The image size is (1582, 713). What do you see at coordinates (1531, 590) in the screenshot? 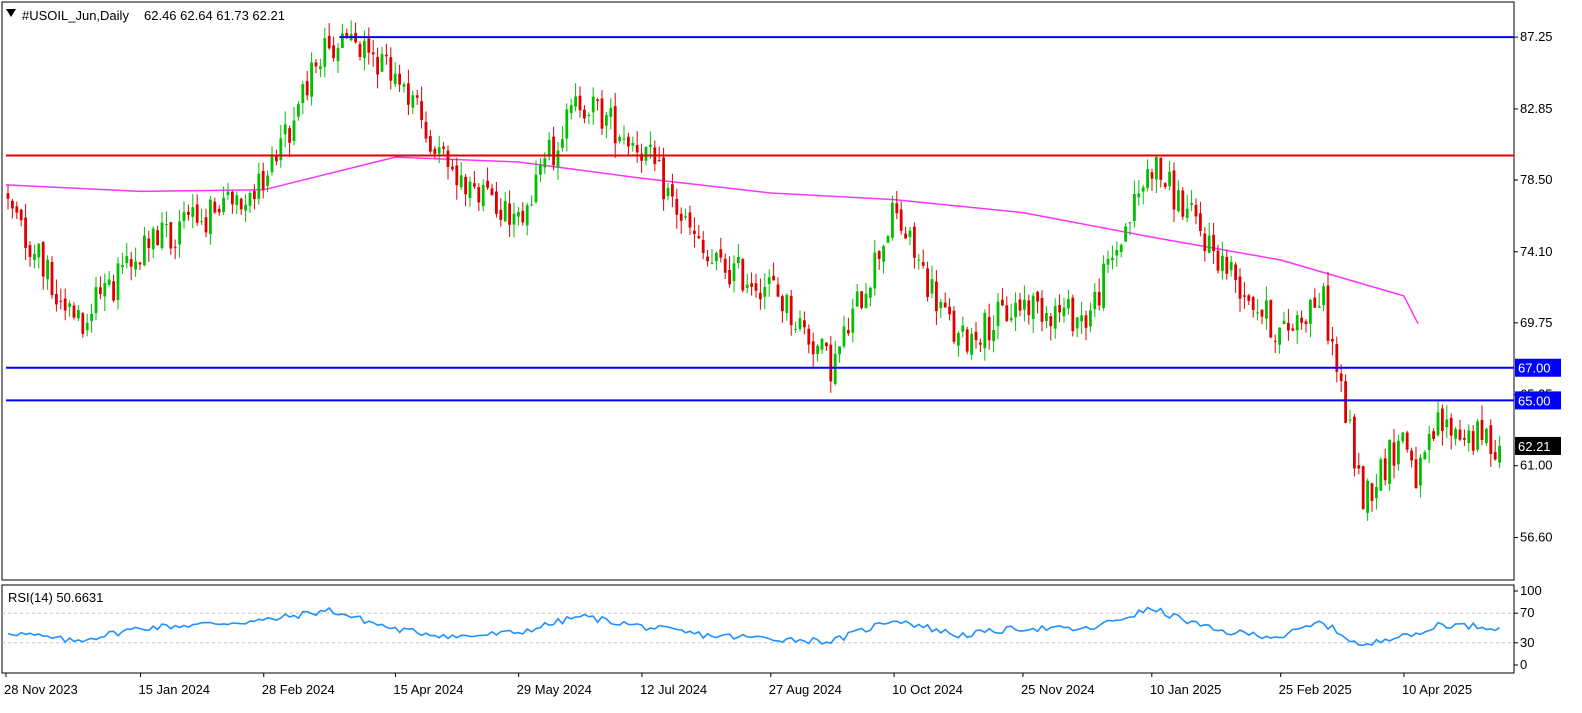
I see `rsi-tick-label: 100` at bounding box center [1531, 590].